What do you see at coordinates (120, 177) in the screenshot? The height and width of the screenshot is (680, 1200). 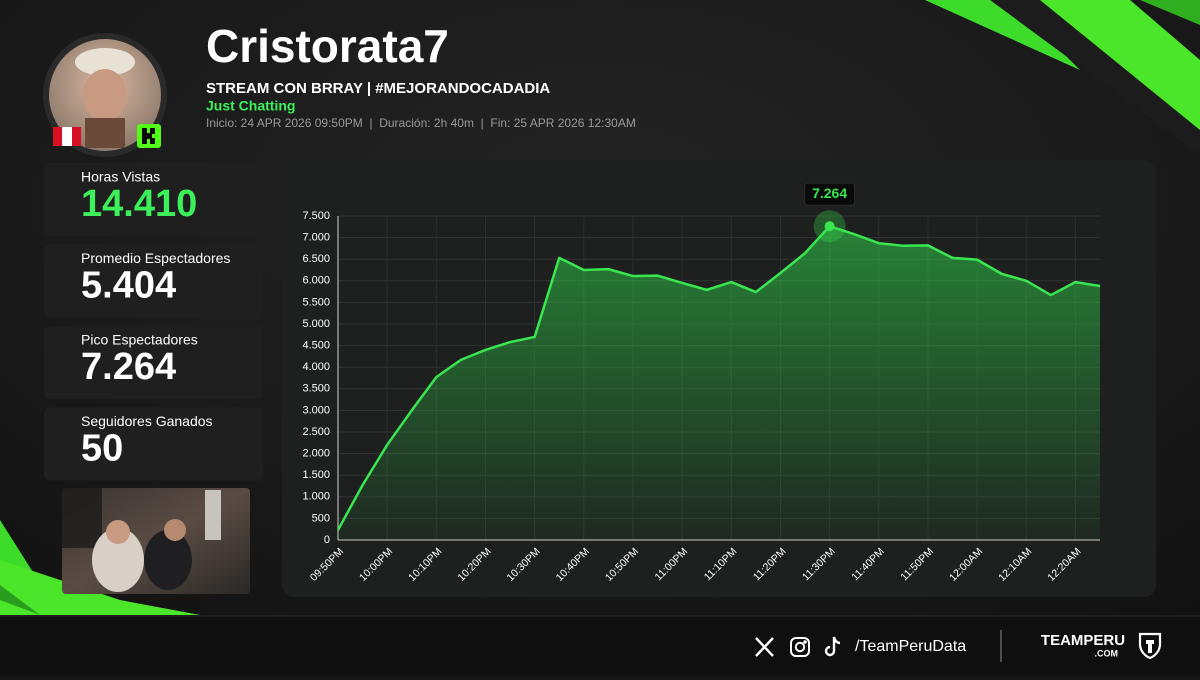 I see `stat-label: Horas Vistas` at bounding box center [120, 177].